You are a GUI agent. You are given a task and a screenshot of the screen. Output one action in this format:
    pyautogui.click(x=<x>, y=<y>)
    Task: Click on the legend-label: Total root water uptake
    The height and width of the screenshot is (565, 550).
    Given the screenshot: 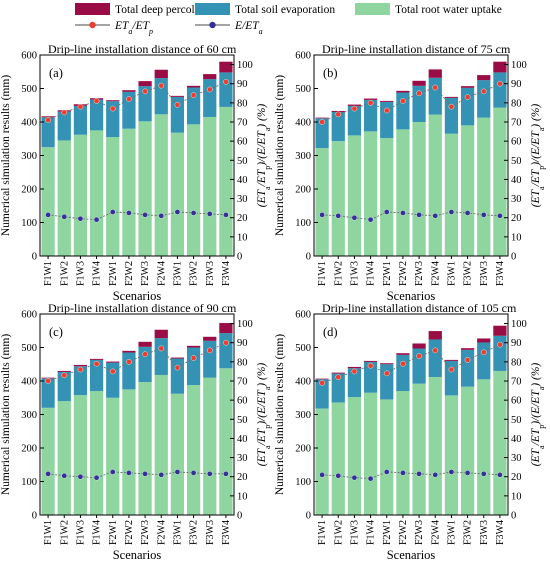 What is the action you would take?
    pyautogui.click(x=448, y=10)
    